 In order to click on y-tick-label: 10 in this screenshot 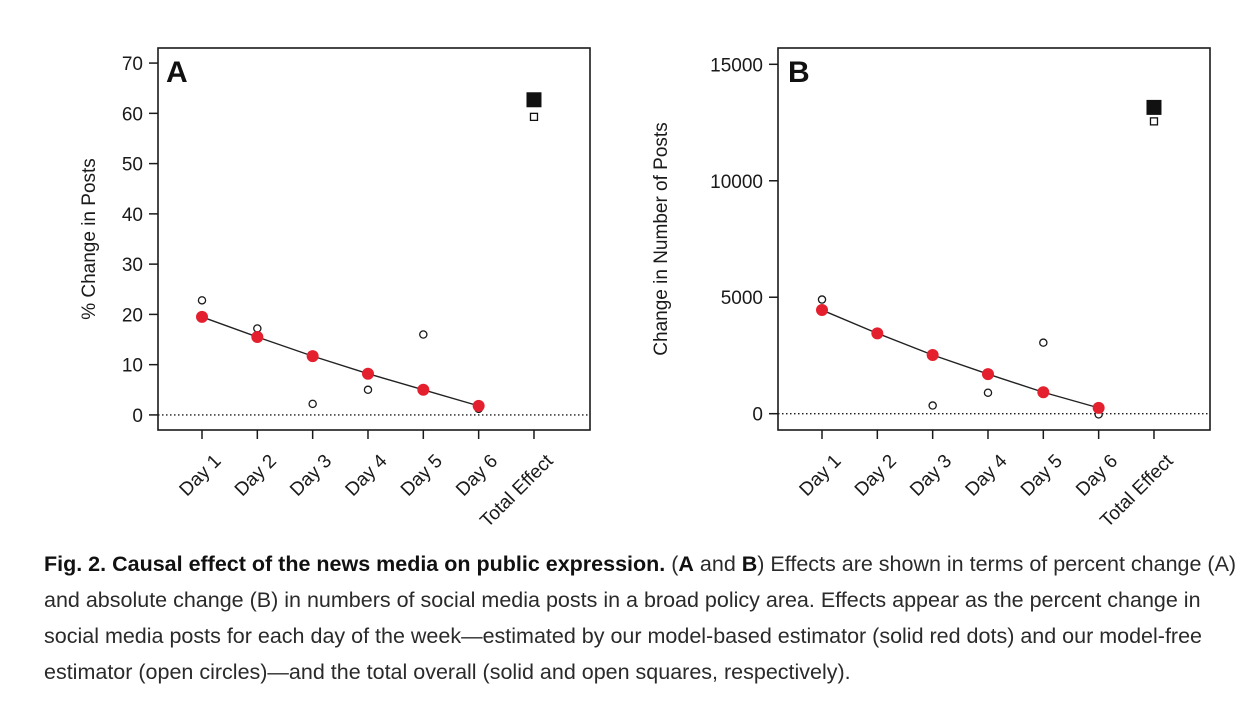, I will do `click(132, 366)`.